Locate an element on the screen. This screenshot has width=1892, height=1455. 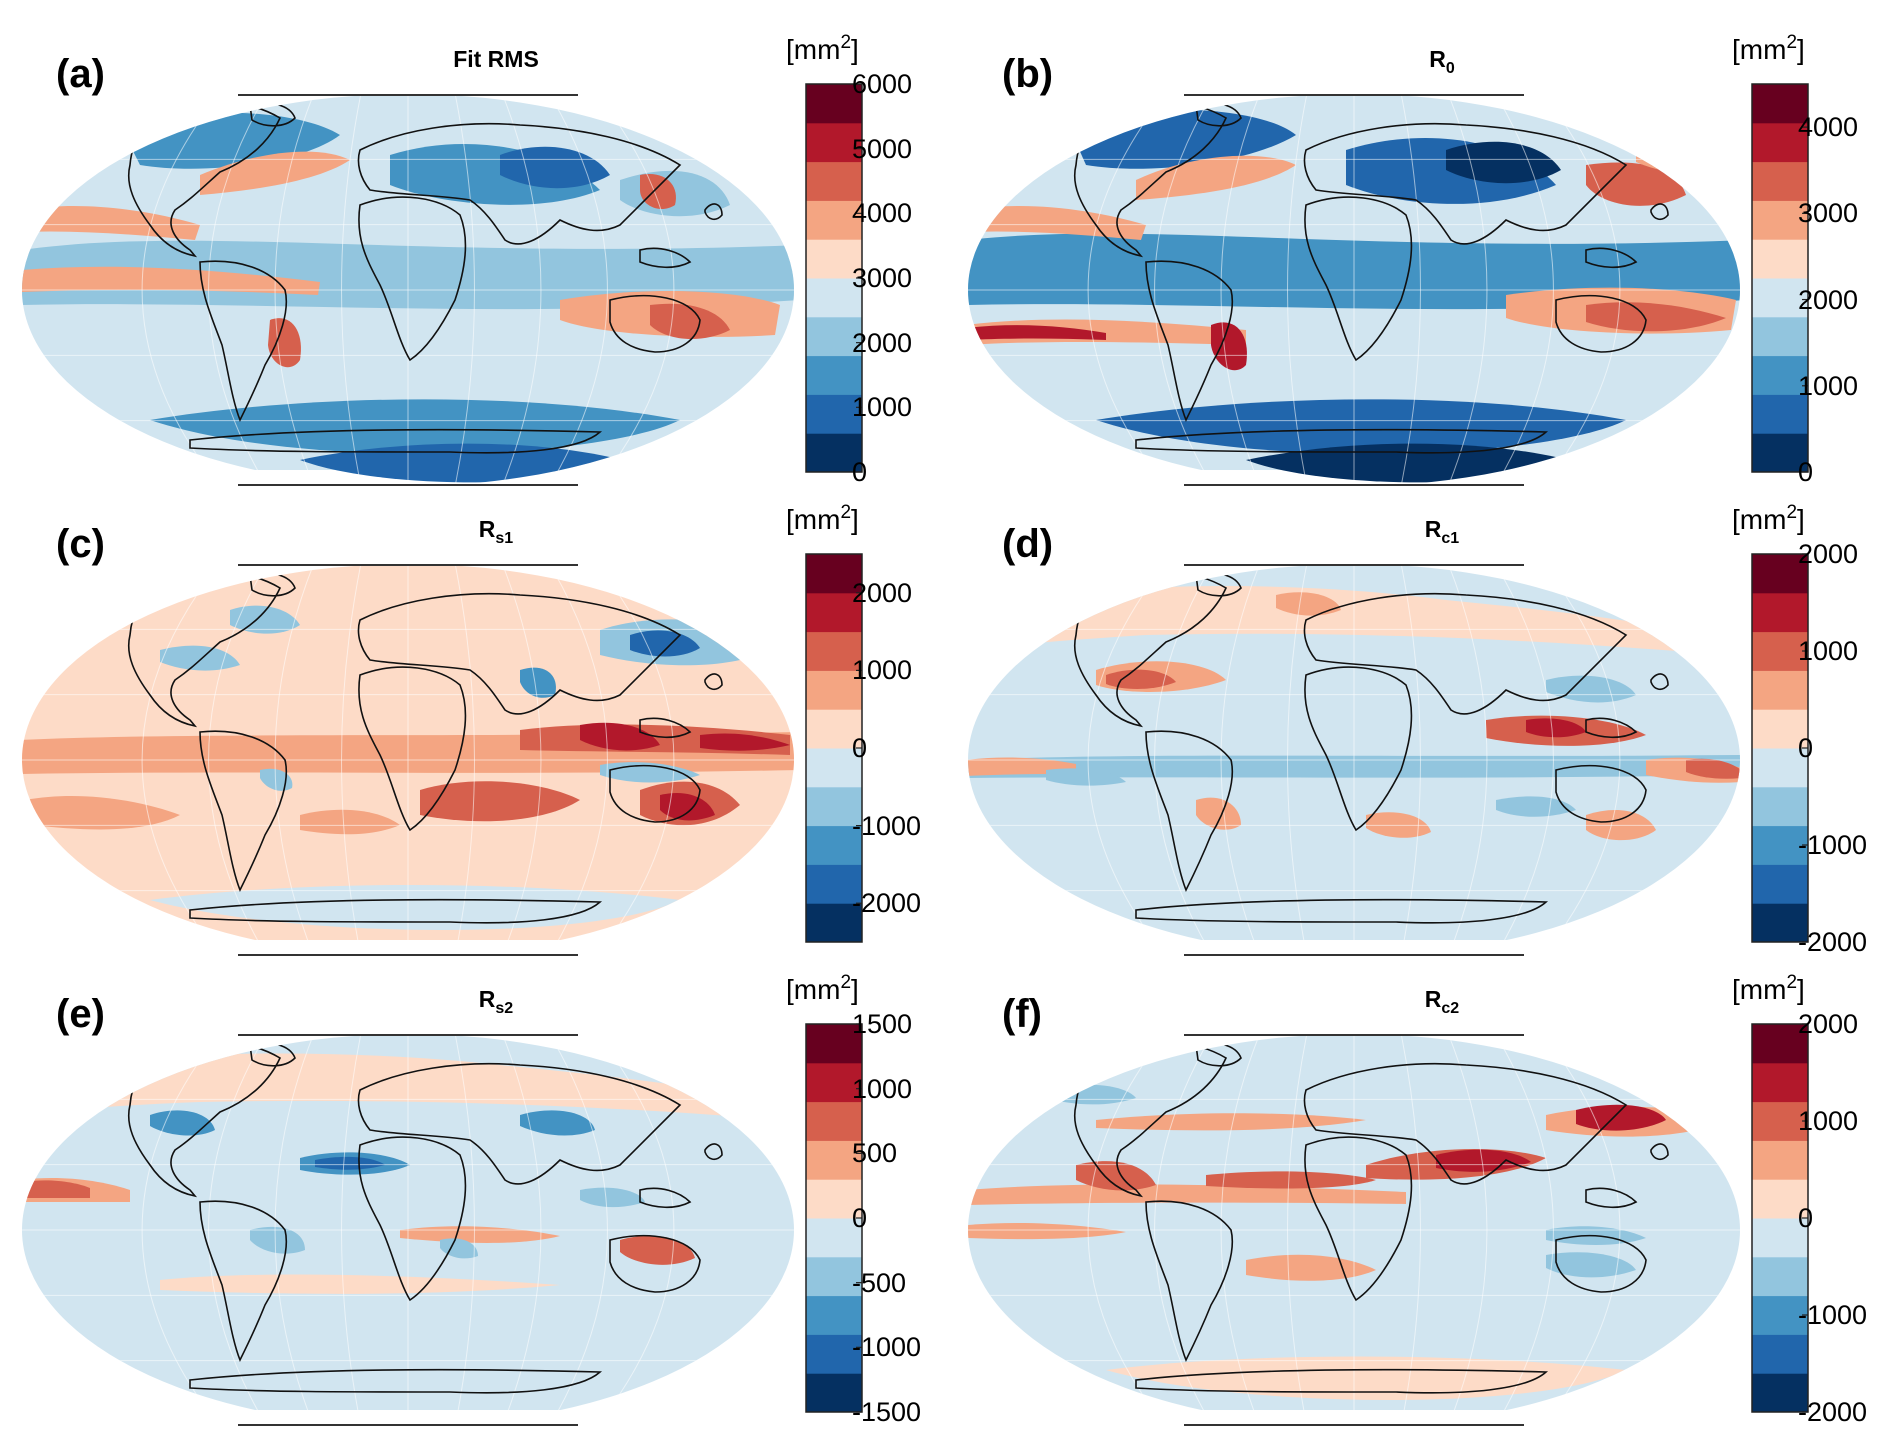
map-field is located at coordinates (1354, 1230).